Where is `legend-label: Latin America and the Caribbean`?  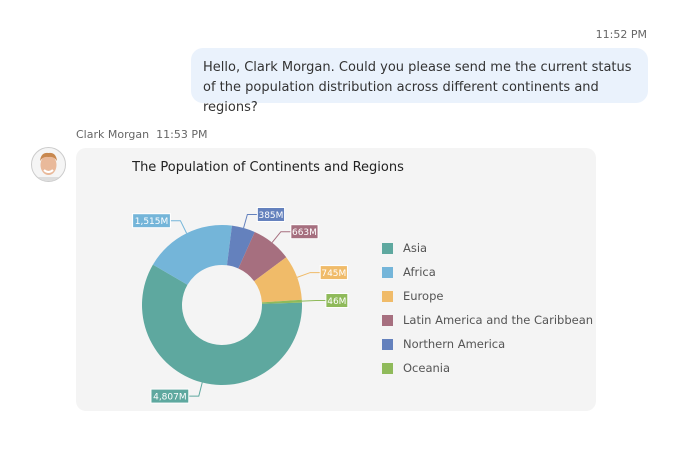 legend-label: Latin America and the Caribbean is located at coordinates (498, 320).